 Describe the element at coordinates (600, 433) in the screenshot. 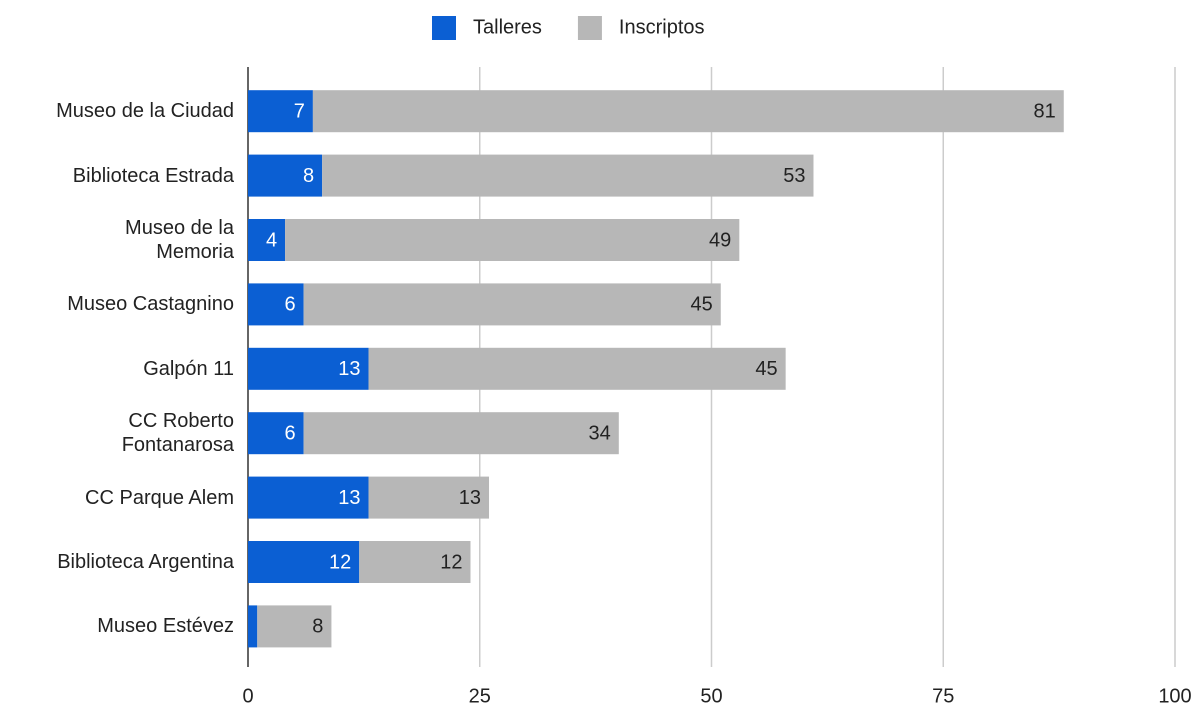

I see `data-label: 34` at that location.